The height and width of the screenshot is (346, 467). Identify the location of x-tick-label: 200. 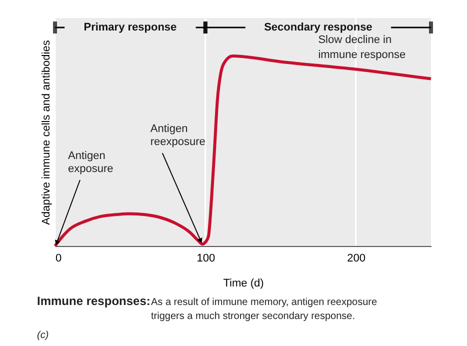
(356, 258).